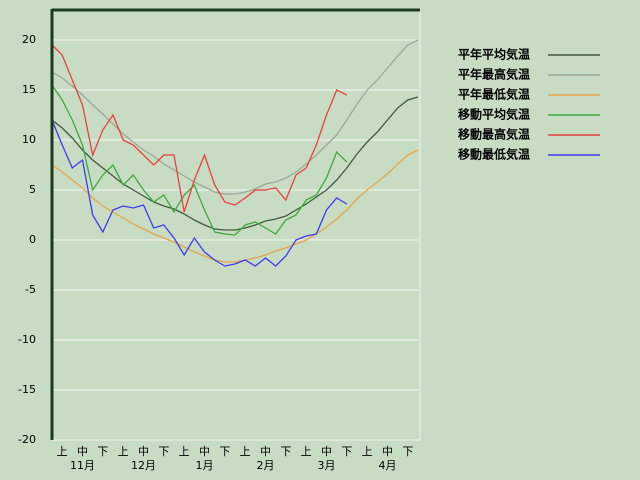 This screenshot has height=480, width=640. I want to click on y-tick-label: -20, so click(27, 439).